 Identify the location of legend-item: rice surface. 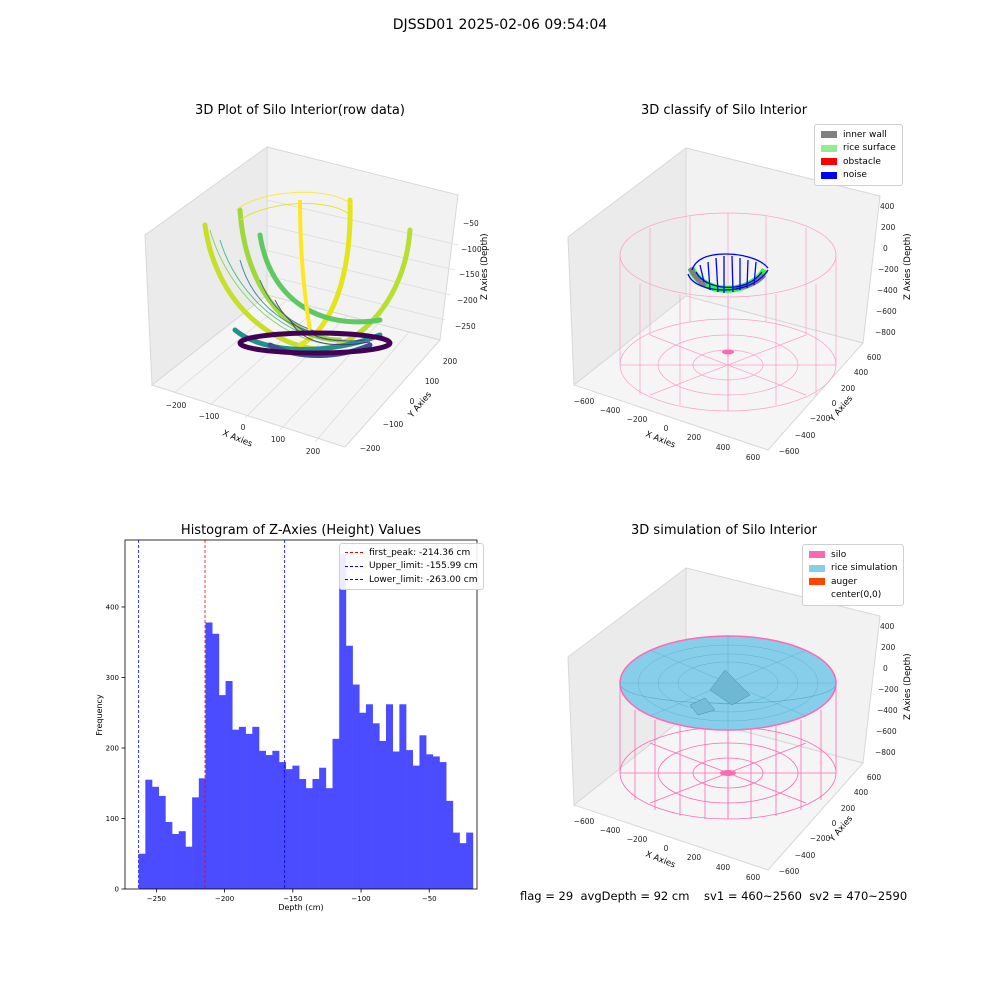
(858, 149).